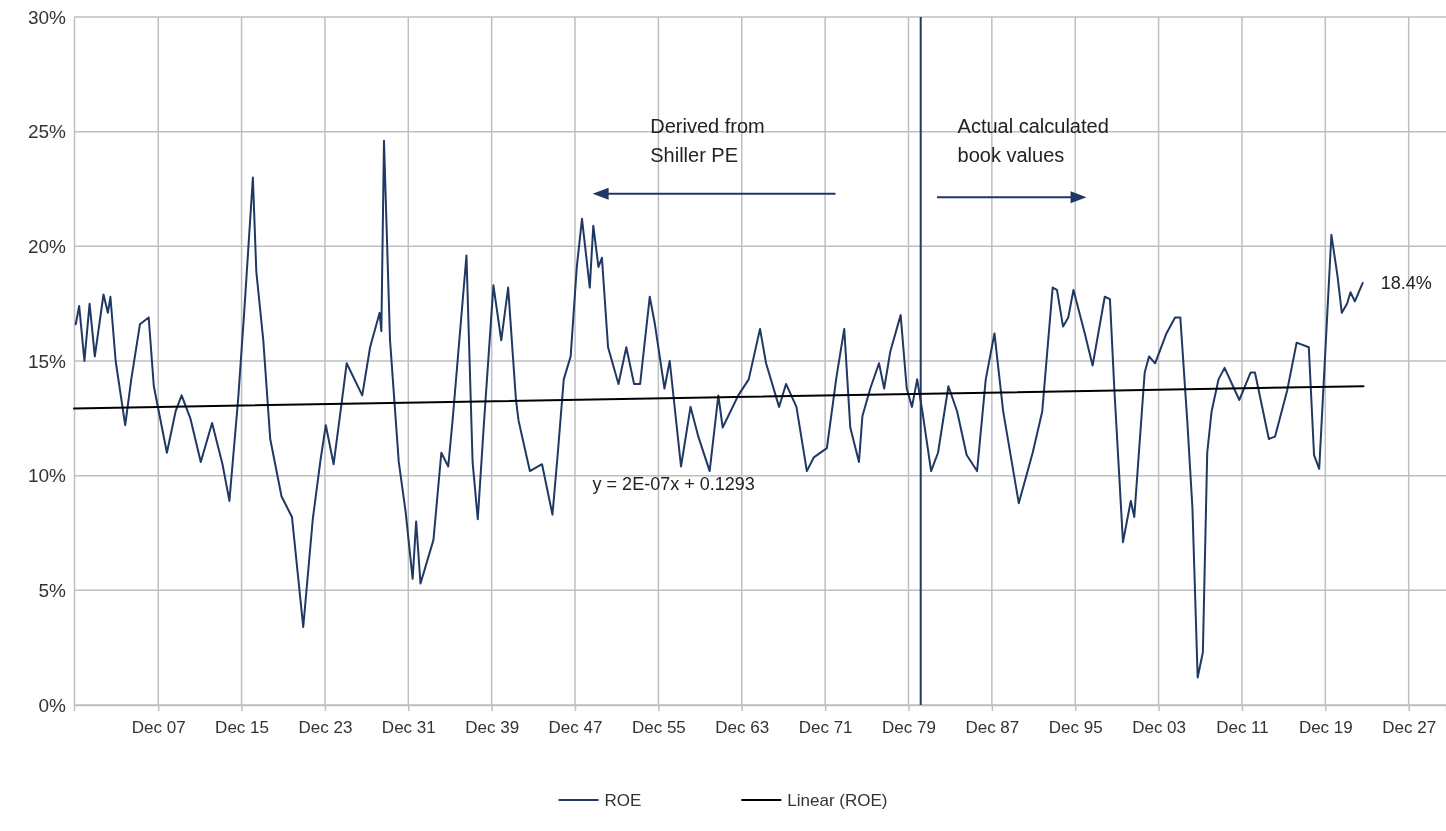 This screenshot has height=831, width=1446. Describe the element at coordinates (47, 246) in the screenshot. I see `y-tick-label: 20%` at that location.